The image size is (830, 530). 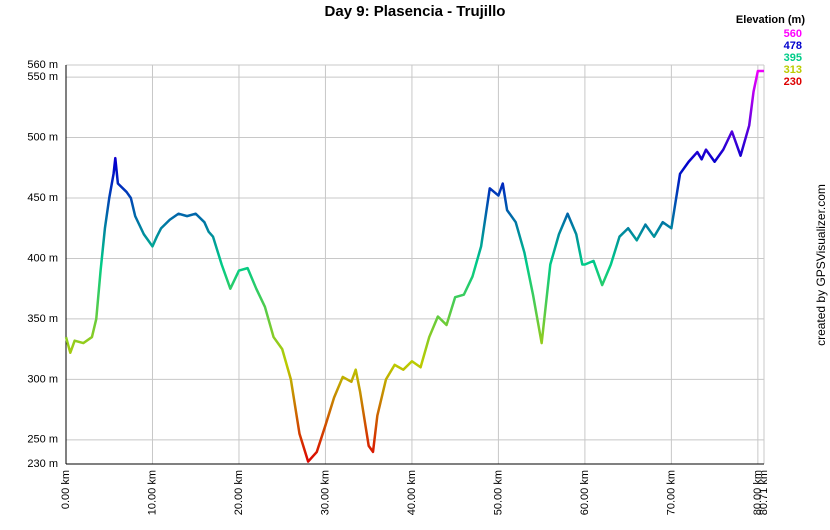 I want to click on y-tick-label: 230 m, so click(x=42, y=464).